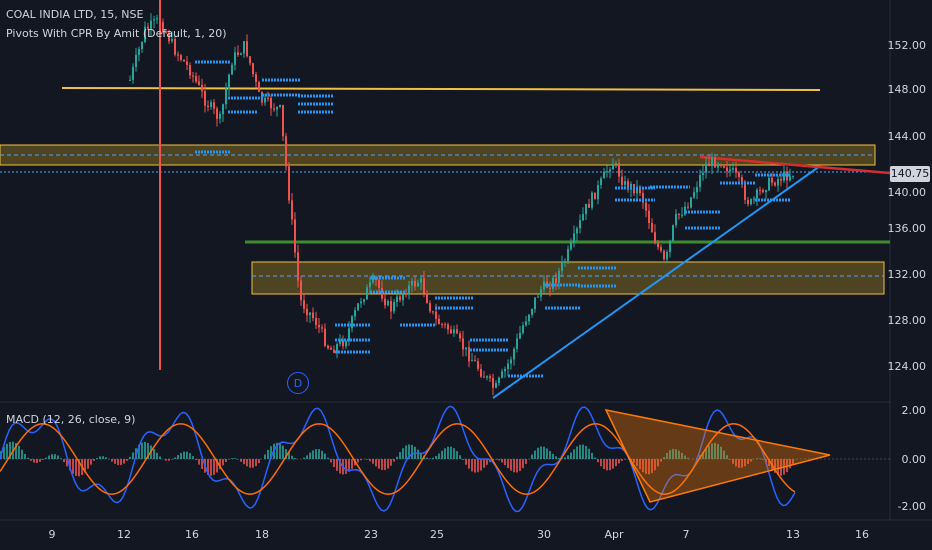  What do you see at coordinates (795, 165) in the screenshot?
I see `descending-trendline` at bounding box center [795, 165].